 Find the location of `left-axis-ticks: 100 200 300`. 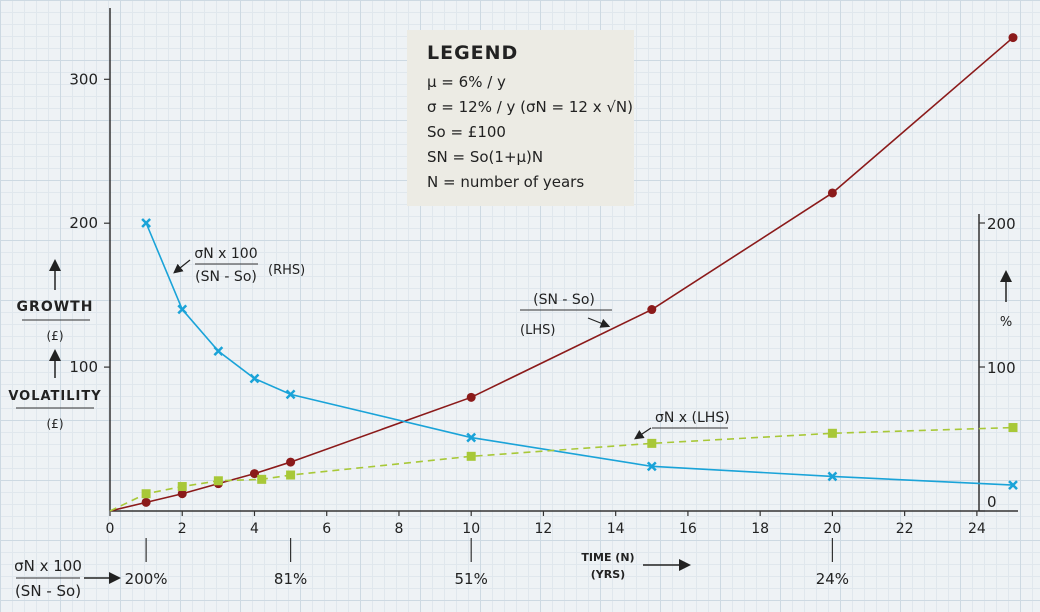

left-axis-ticks: 100 200 300 is located at coordinates (89, 223).